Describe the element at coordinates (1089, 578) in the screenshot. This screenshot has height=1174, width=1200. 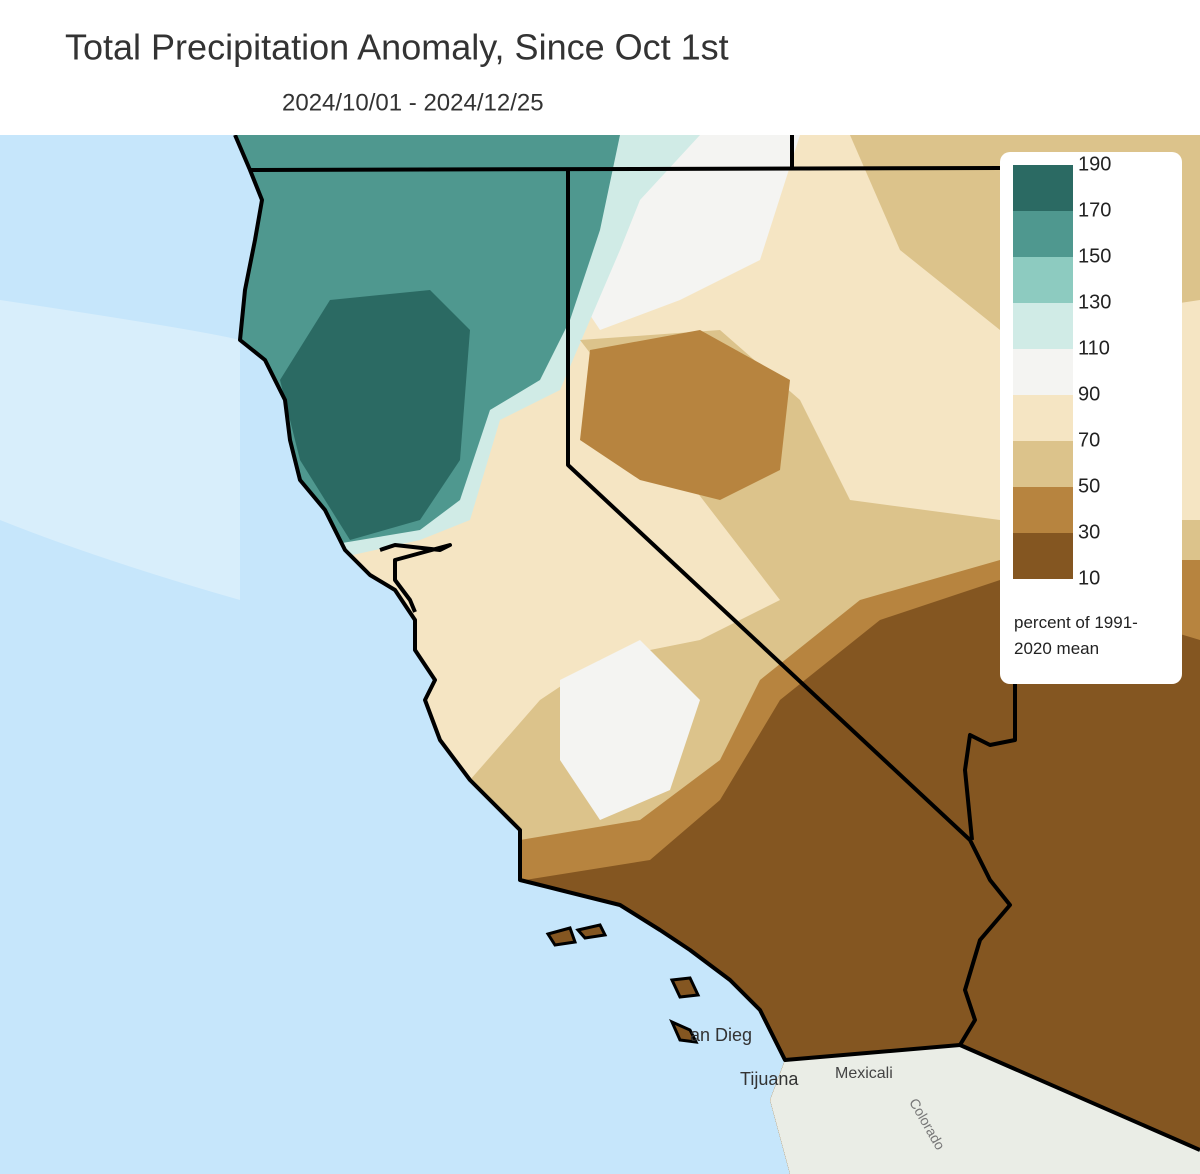
I see `legend-tick-label: 10` at that location.